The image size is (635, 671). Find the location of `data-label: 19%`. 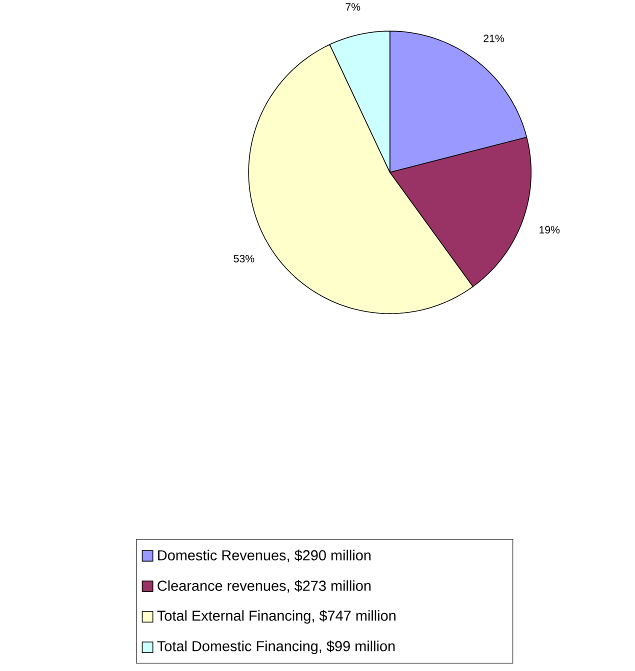

data-label: 19% is located at coordinates (550, 230).